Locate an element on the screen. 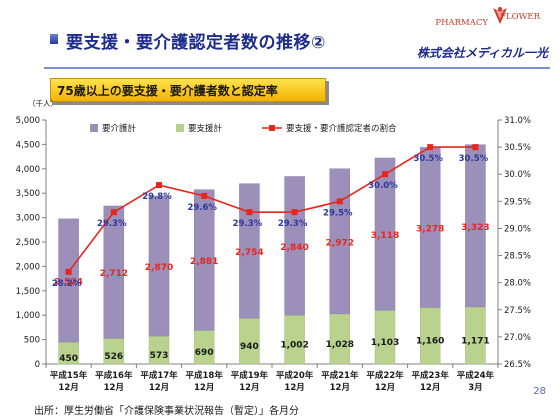 The width and height of the screenshot is (560, 420). y-left-tick-label: 2,500 is located at coordinates (28, 243).